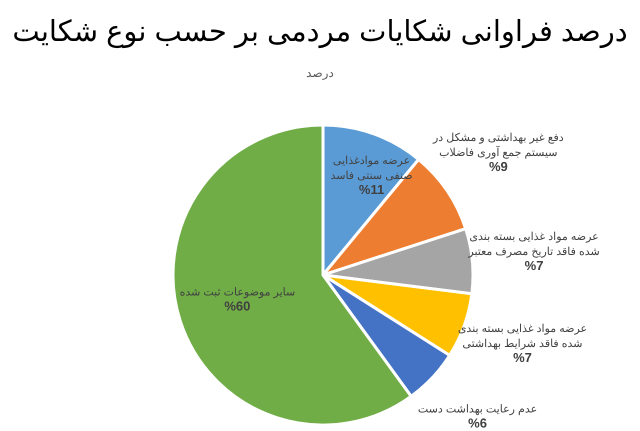 The height and width of the screenshot is (431, 640). I want to click on slice-label: عرضه مواد غذایی بسته بندی شده فاقد تاریخ مصرف معتبر, so click(533, 244).